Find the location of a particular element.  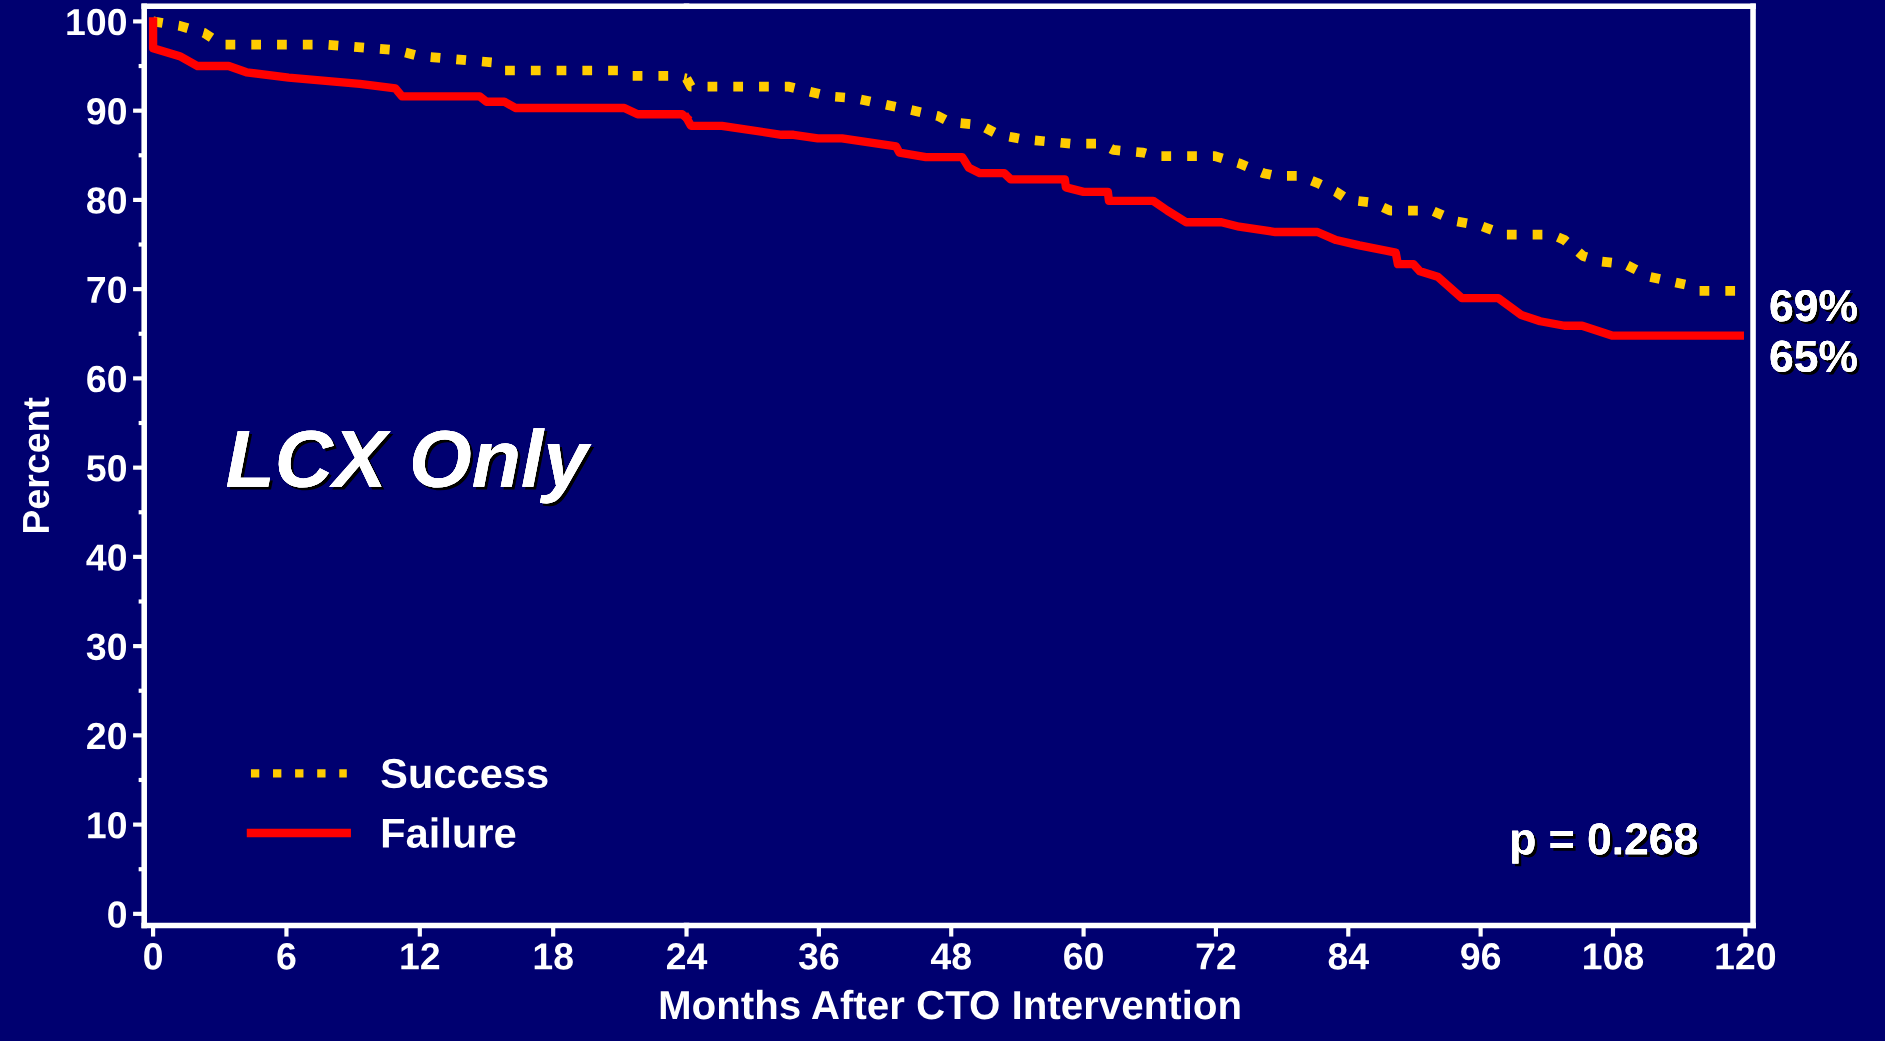

x-tick-label: 12 is located at coordinates (420, 956).